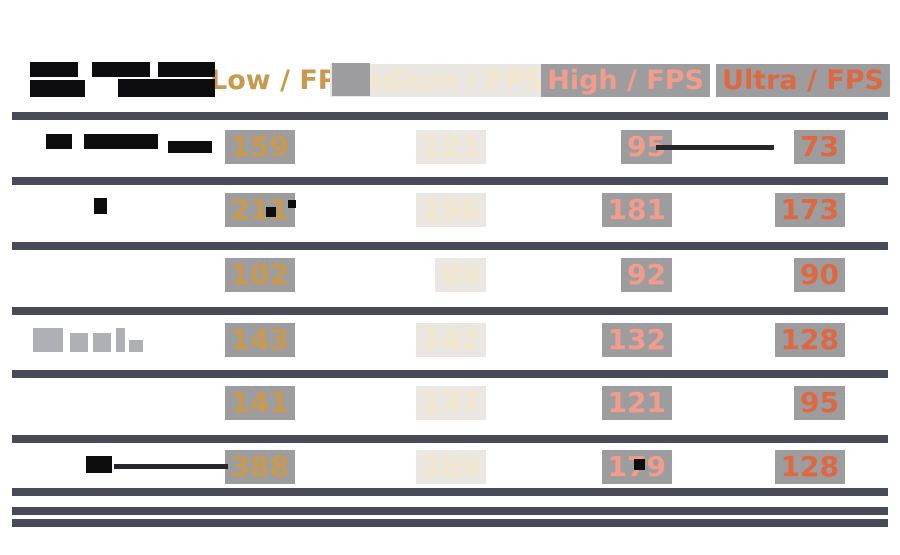 This screenshot has height=555, width=900. What do you see at coordinates (625, 275) in the screenshot?
I see `high-fps-value: 92` at bounding box center [625, 275].